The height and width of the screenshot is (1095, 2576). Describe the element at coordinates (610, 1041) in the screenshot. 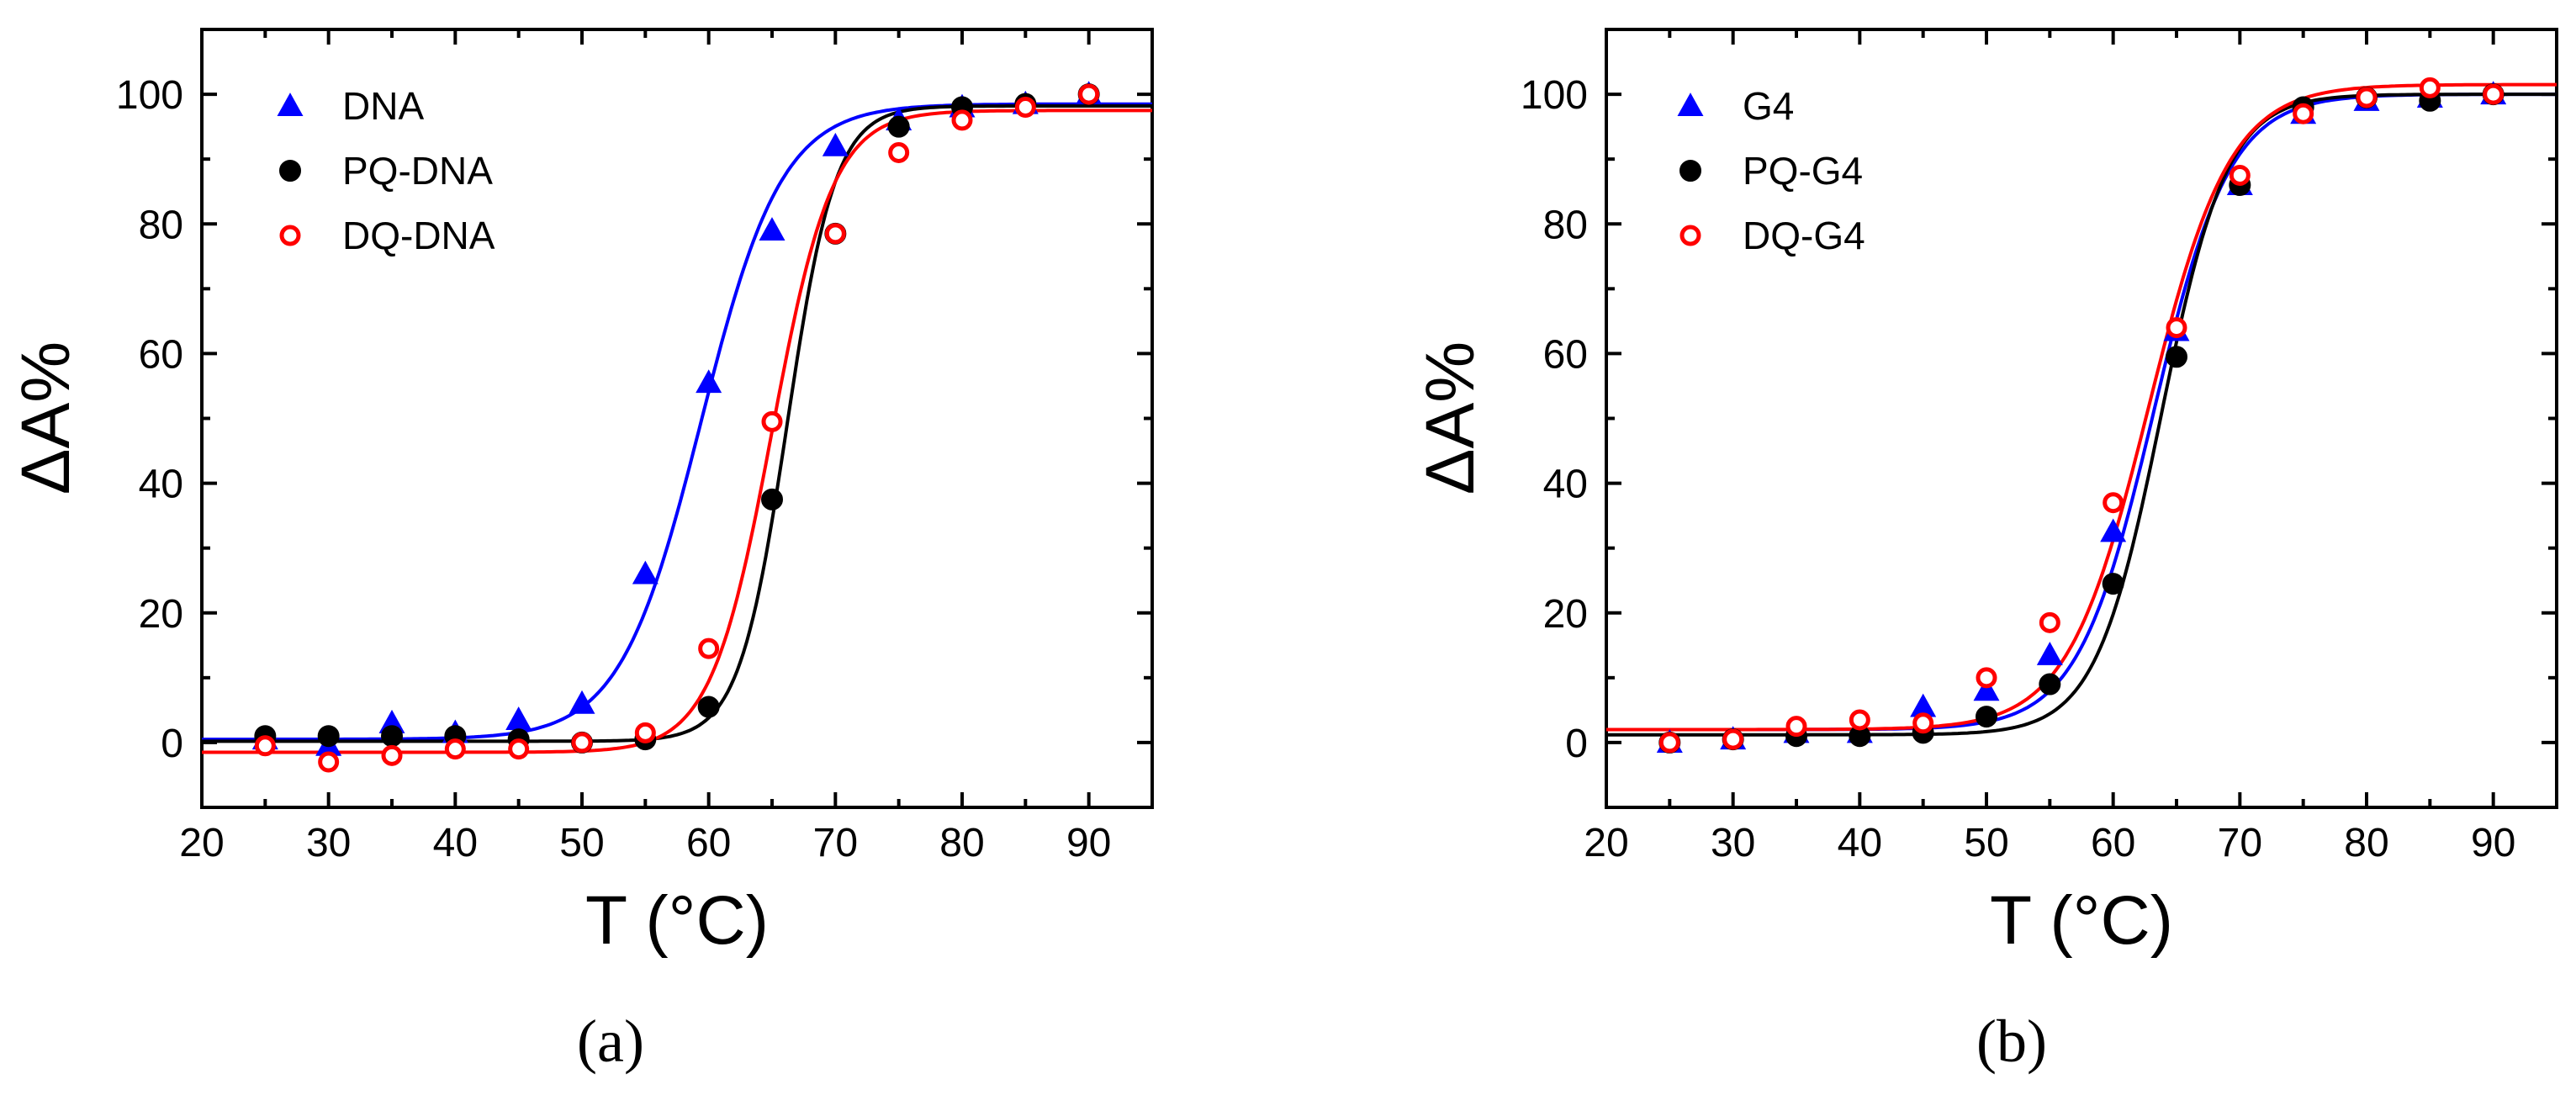

I see `panel-label-a: (a)` at that location.